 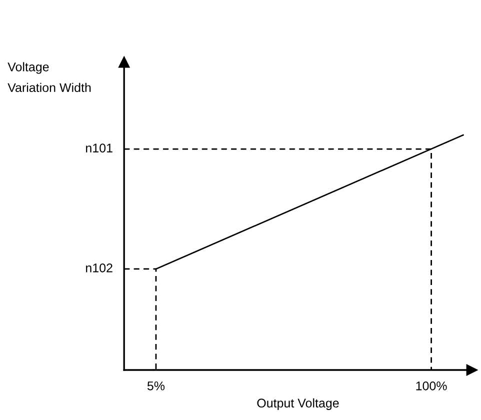 I want to click on annotation: n102, so click(x=99, y=267).